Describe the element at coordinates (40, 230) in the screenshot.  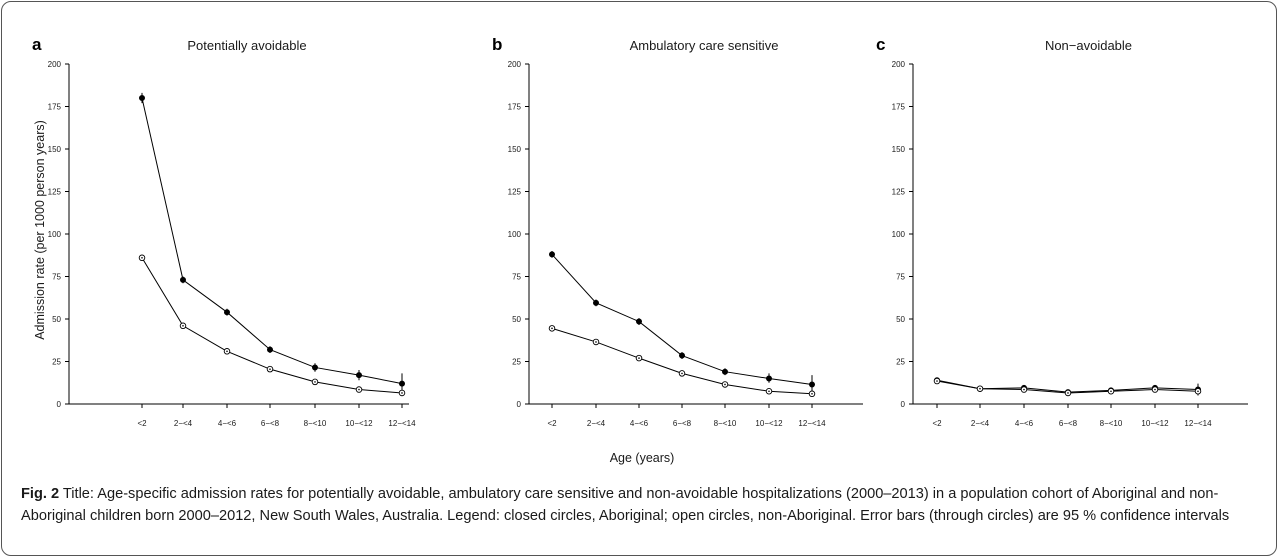
I see `y-axis-label: Admission rate (per 1000 person years)` at that location.